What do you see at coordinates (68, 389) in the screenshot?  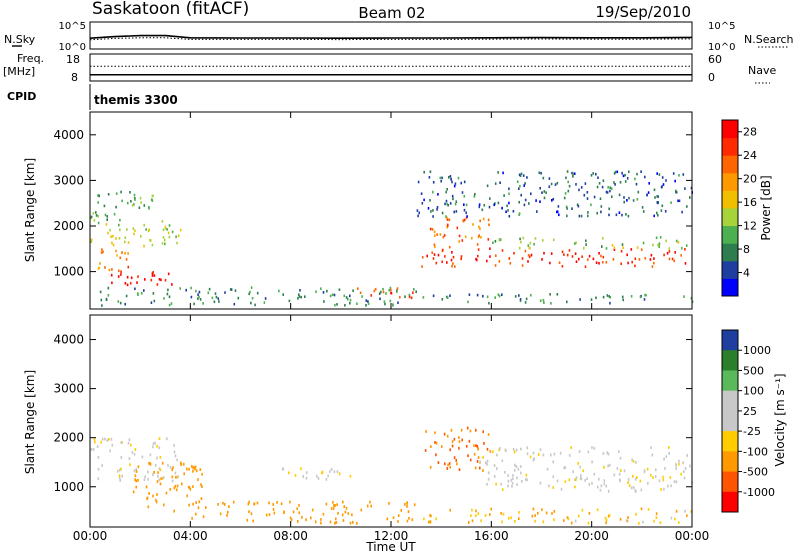 I see `velocity-ytick-label-2: 3000` at bounding box center [68, 389].